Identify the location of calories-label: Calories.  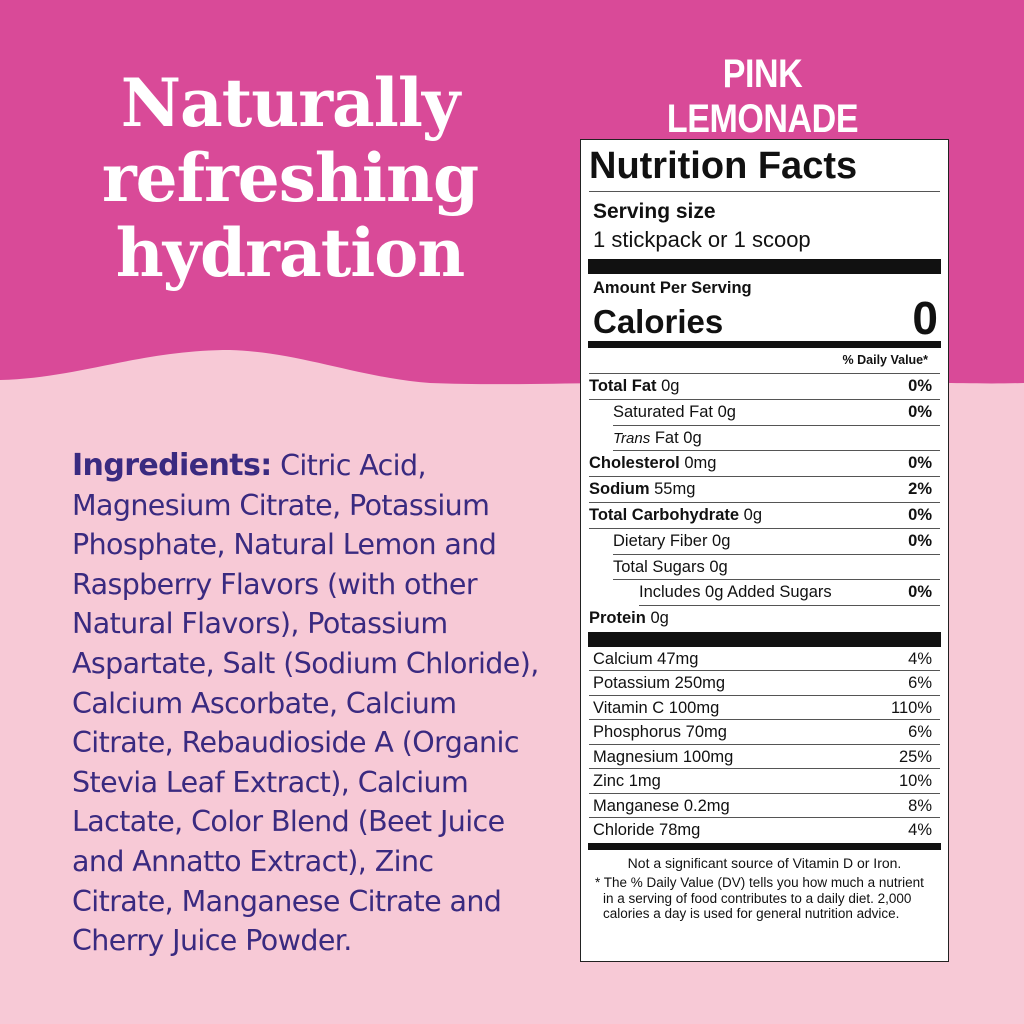
(658, 321).